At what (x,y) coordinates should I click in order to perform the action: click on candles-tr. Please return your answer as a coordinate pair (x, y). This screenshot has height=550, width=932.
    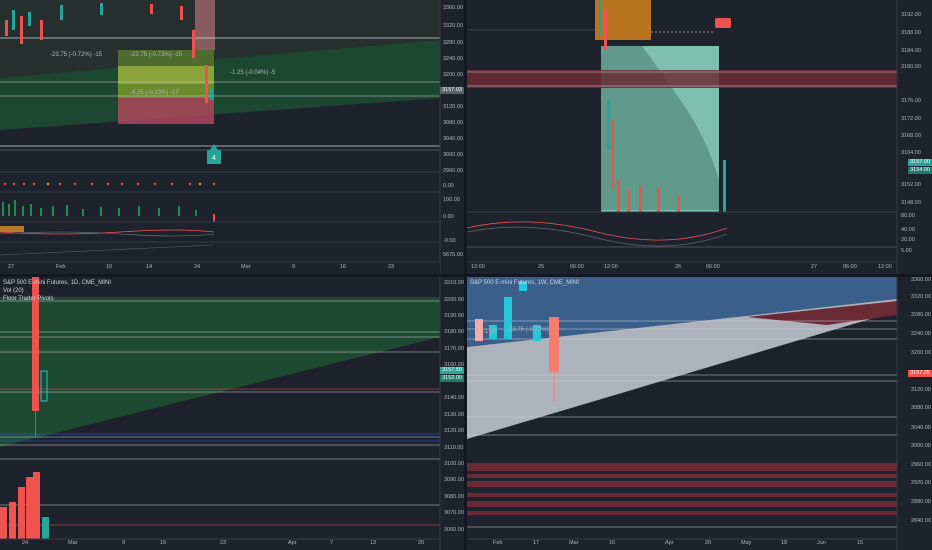
    Looking at the image, I should click on (662, 106).